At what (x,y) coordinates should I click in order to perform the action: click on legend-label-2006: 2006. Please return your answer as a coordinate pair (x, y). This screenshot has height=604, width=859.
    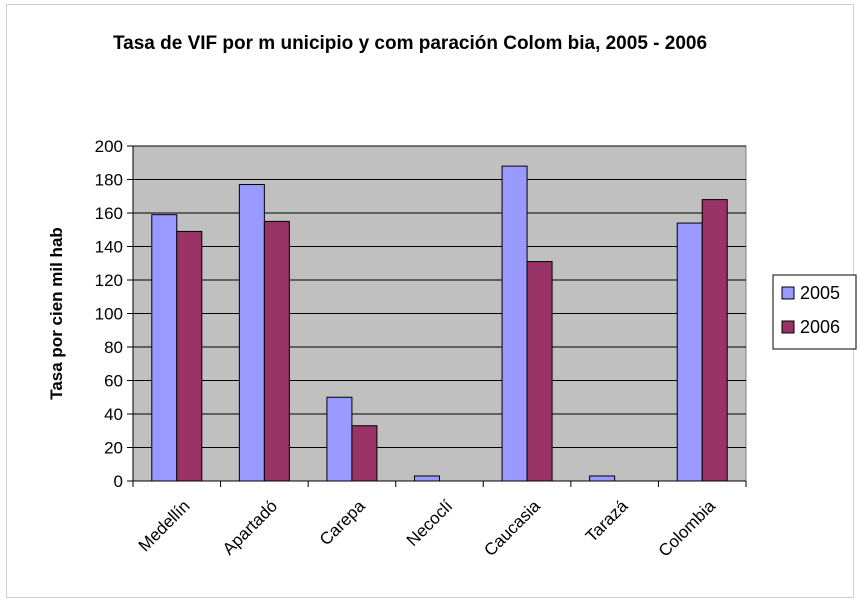
    Looking at the image, I should click on (820, 327).